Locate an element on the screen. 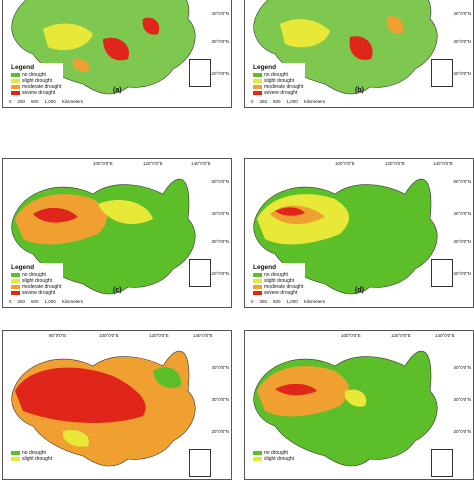 This screenshot has height=480, width=474. panel-label-a: (a) is located at coordinates (117, 90).